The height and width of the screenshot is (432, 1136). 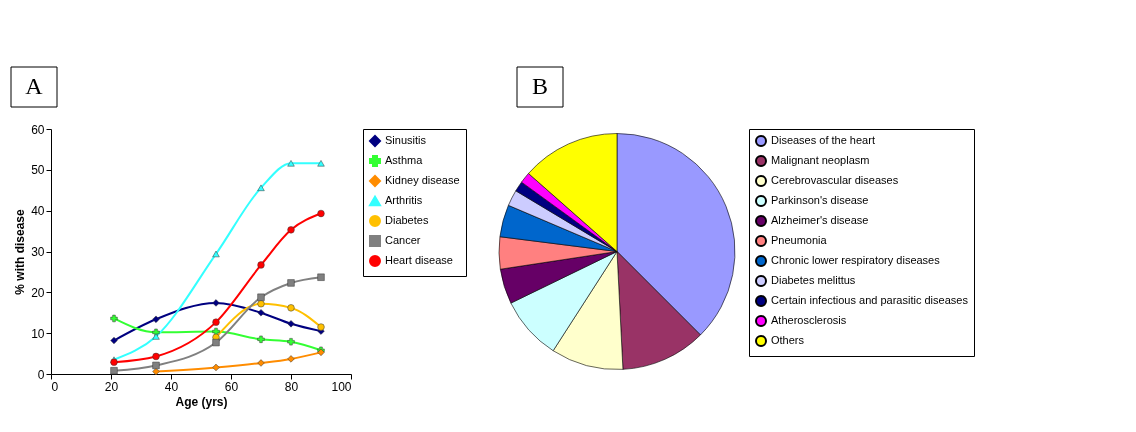 What do you see at coordinates (38, 129) in the screenshot?
I see `y-tick-label: 60` at bounding box center [38, 129].